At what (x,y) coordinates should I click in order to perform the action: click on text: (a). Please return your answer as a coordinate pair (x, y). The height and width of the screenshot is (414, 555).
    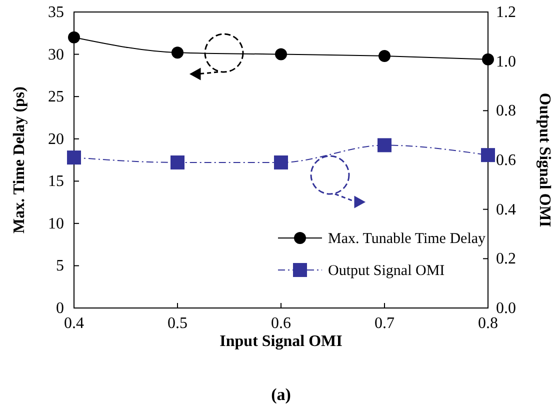
    Looking at the image, I should click on (281, 394).